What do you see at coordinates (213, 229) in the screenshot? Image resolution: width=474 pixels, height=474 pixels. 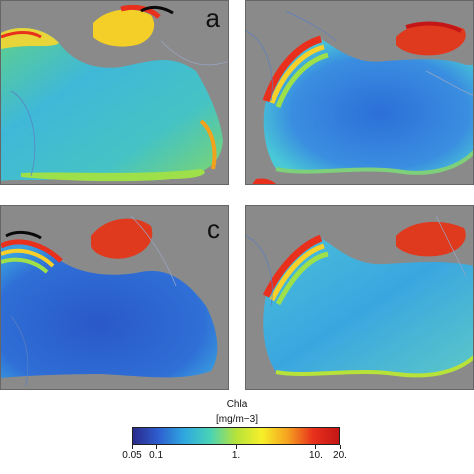 I see `panel-label-c: c` at bounding box center [213, 229].